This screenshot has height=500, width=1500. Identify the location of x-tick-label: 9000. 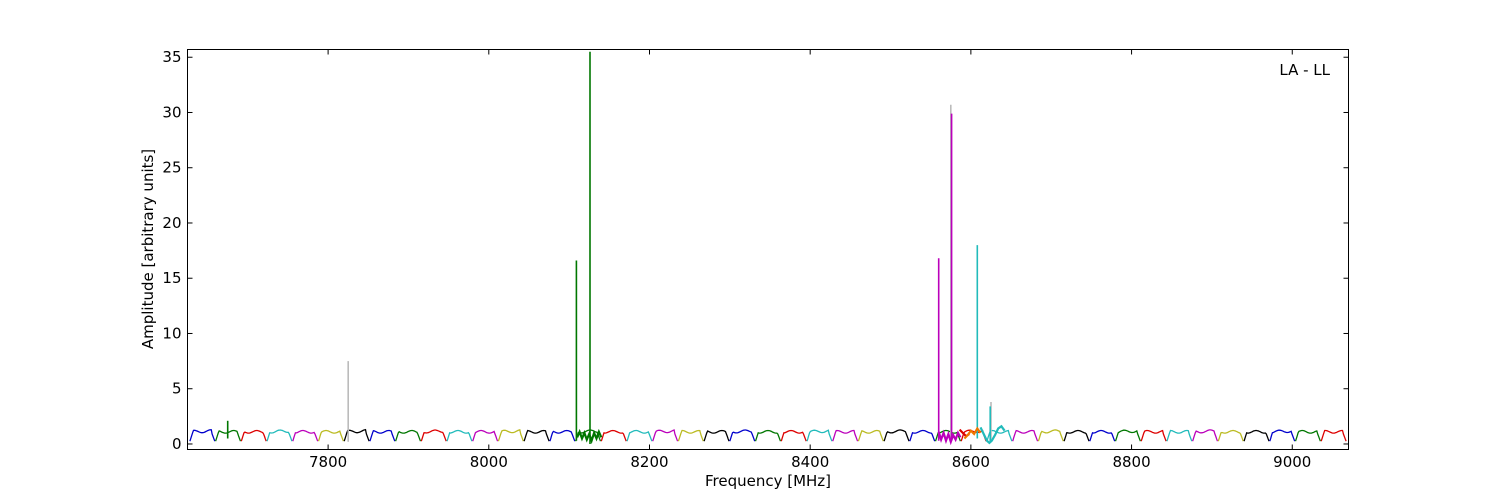
(1292, 462).